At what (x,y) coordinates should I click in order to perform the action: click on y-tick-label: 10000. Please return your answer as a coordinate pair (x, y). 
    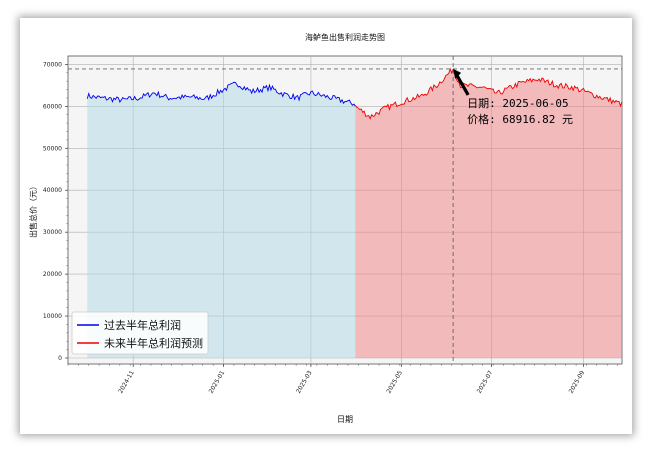
    Looking at the image, I should click on (52, 316).